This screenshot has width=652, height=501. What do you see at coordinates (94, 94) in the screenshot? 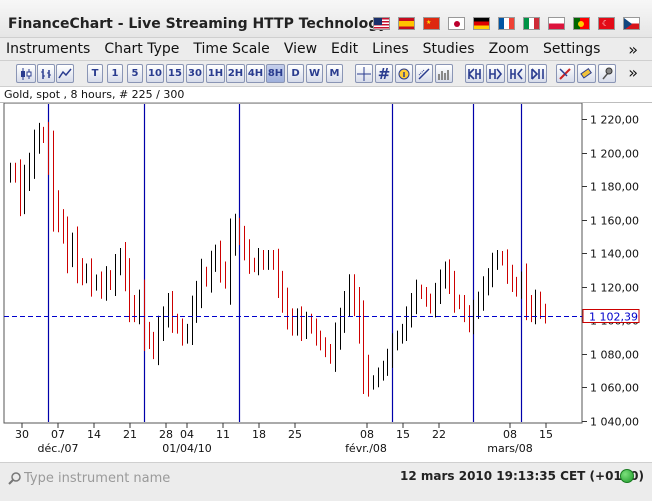
I see `instrument-info: Gold, spot , 8 hours, # 225 / 300` at bounding box center [94, 94].